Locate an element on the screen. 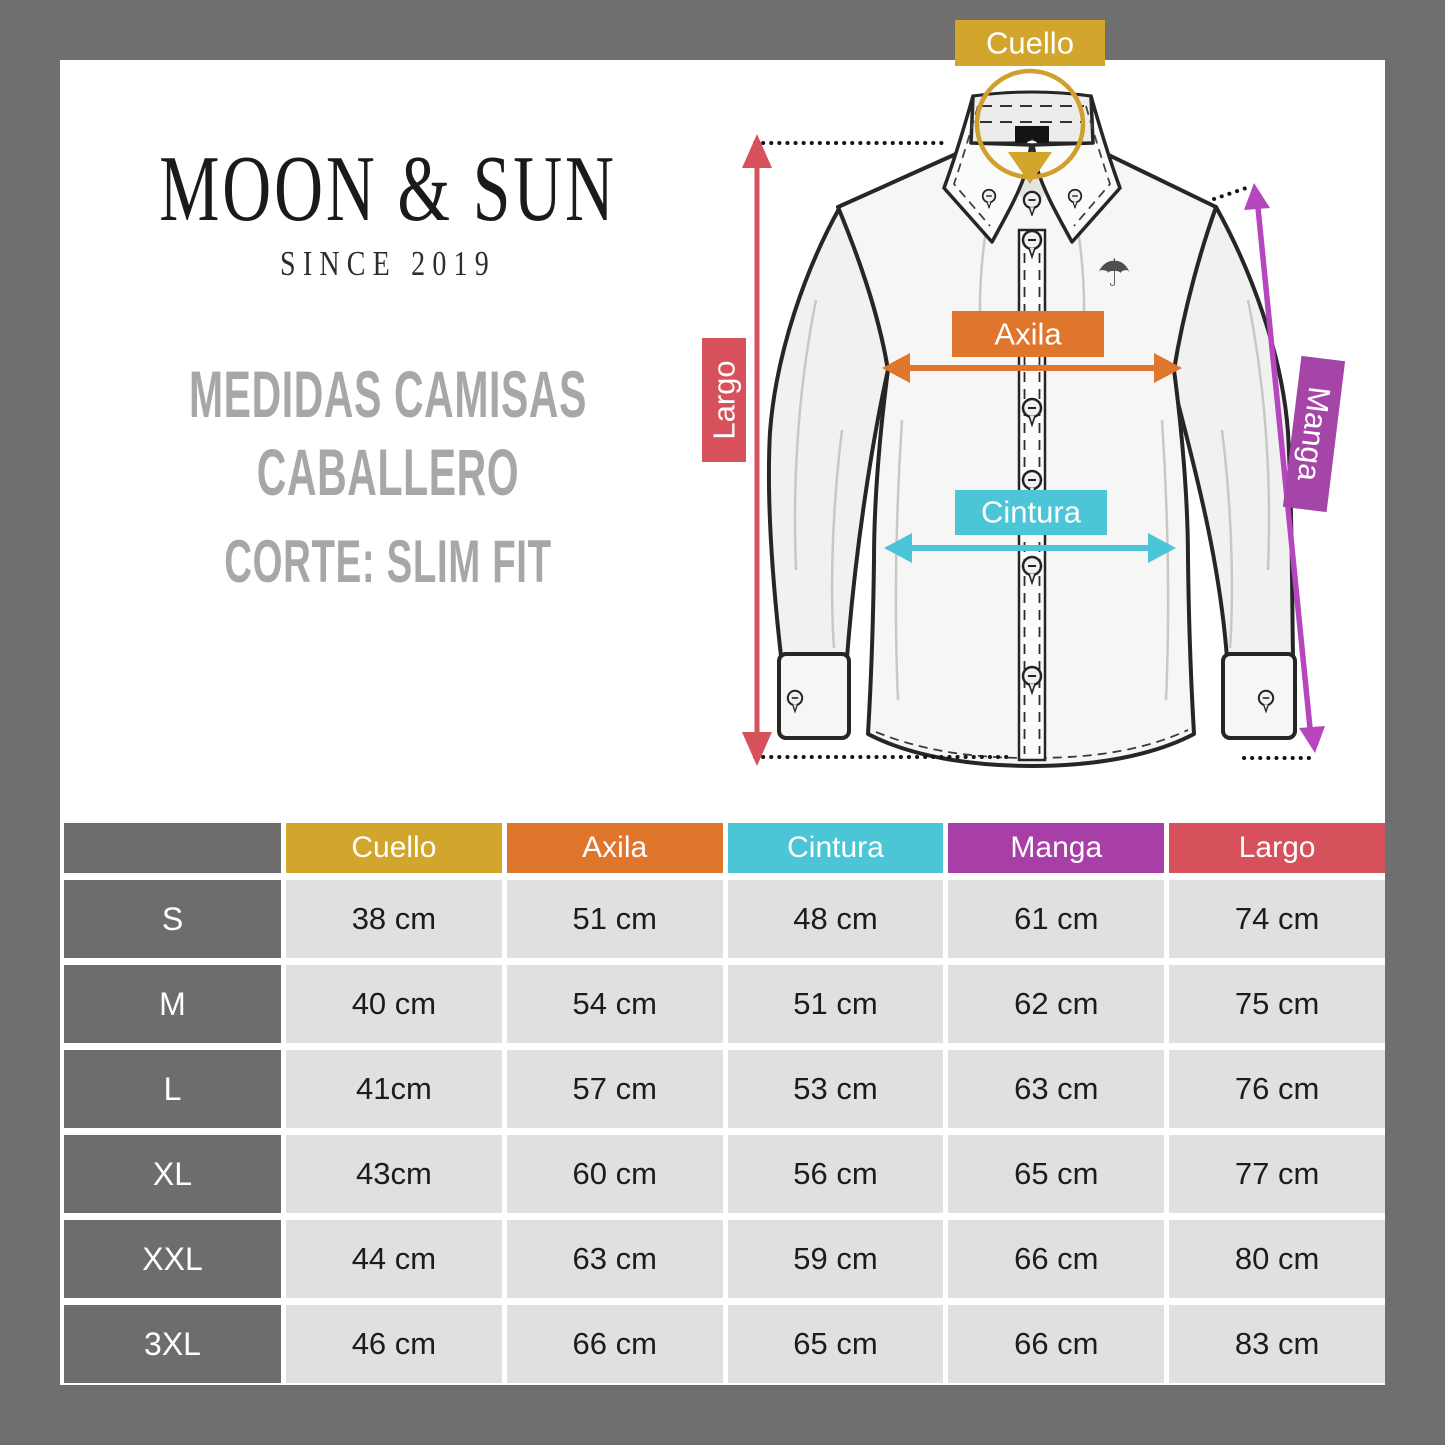 The image size is (1445, 1445). value-m-cintura: 51 cm is located at coordinates (835, 1004).